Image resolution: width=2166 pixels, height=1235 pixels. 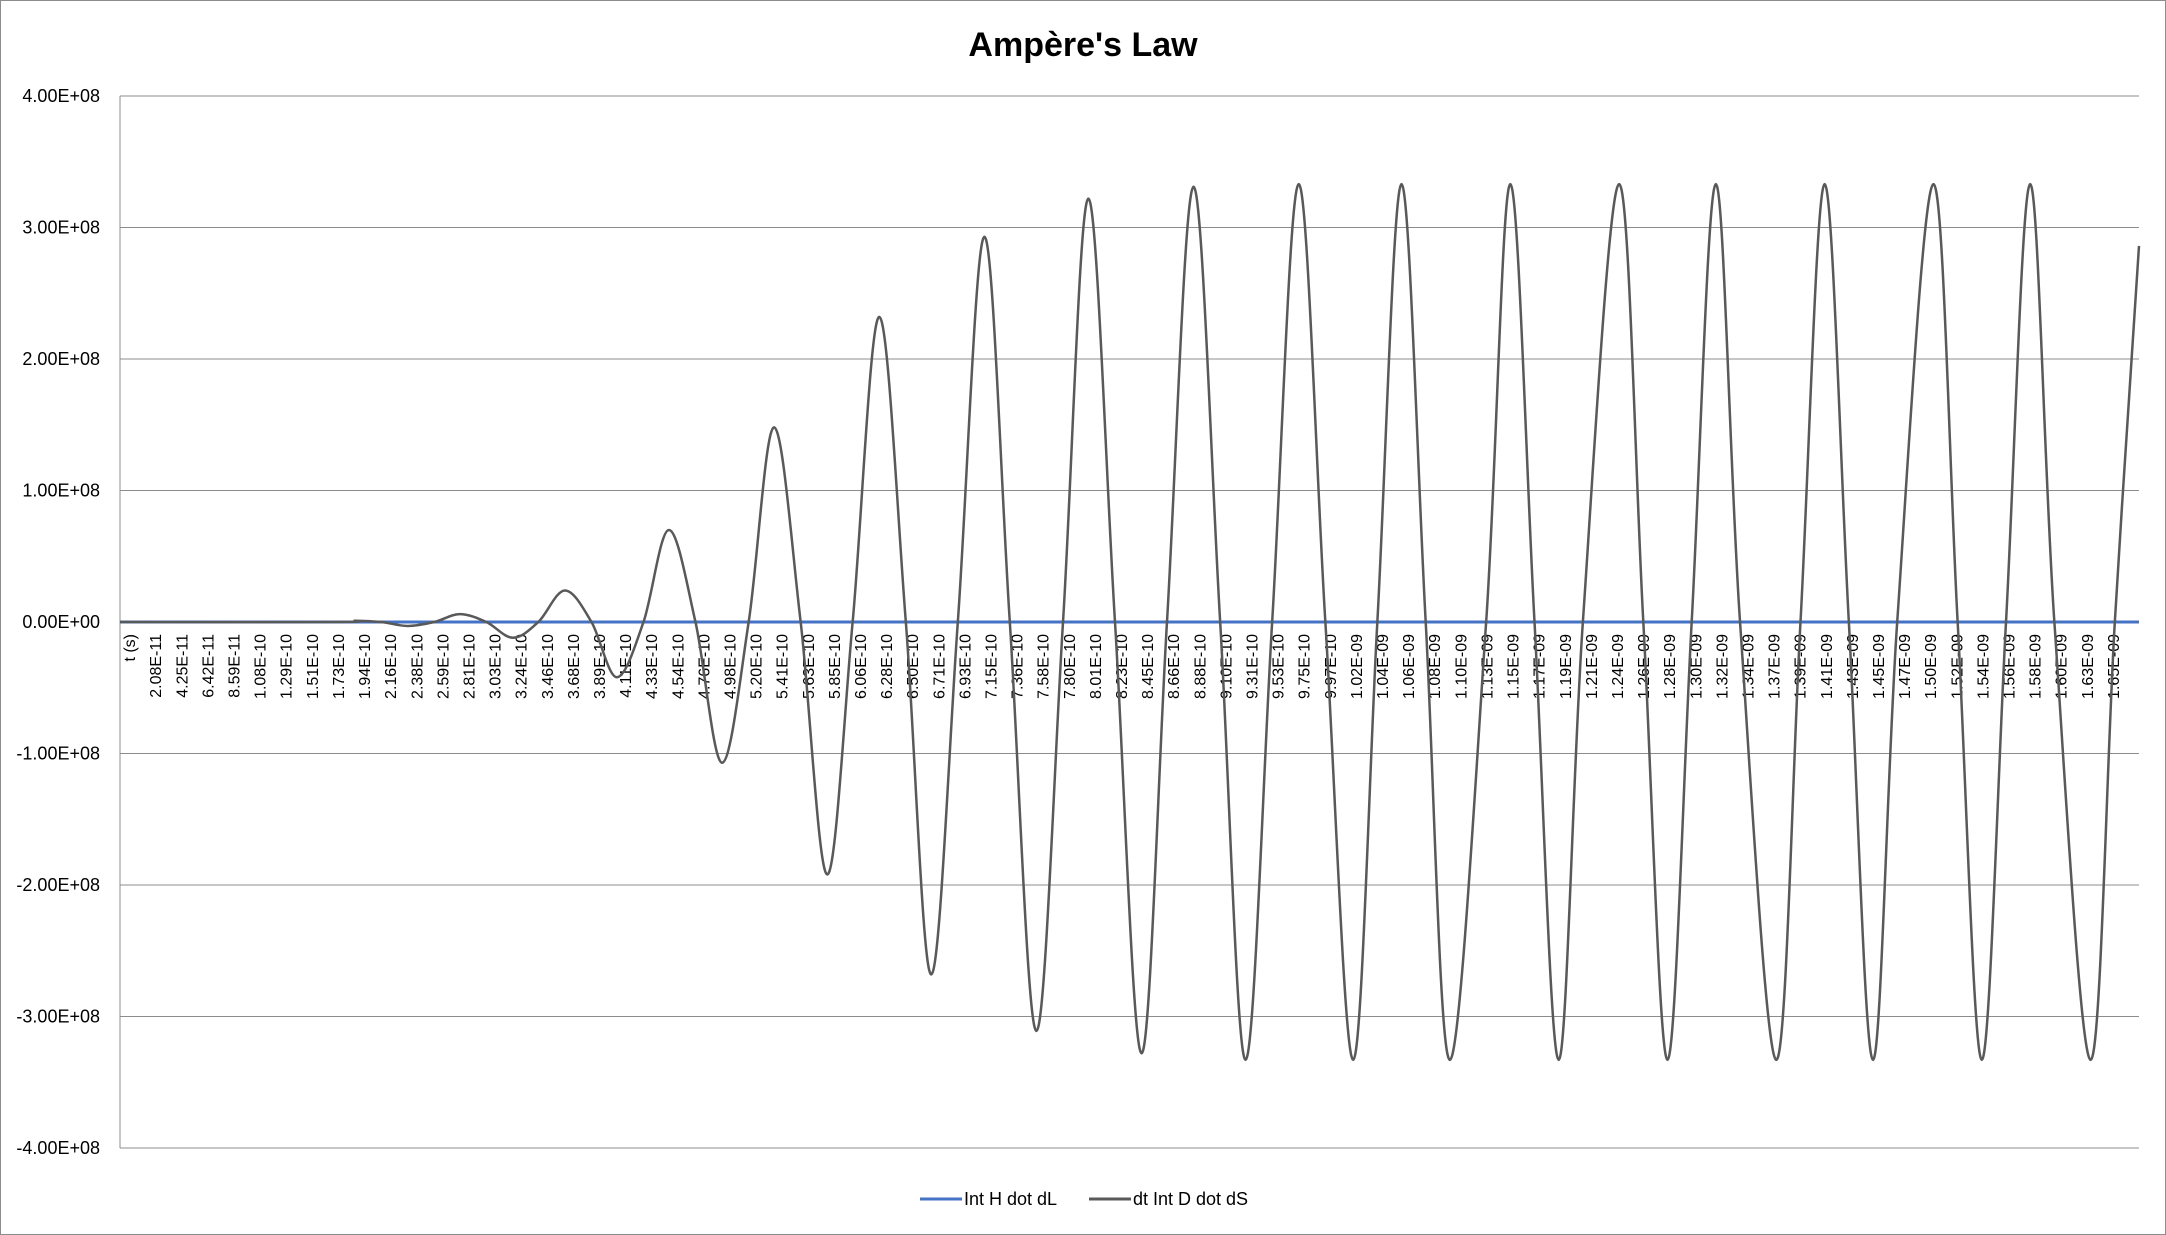 What do you see at coordinates (1827, 666) in the screenshot?
I see `x-tick-label: 1.41E-09` at bounding box center [1827, 666].